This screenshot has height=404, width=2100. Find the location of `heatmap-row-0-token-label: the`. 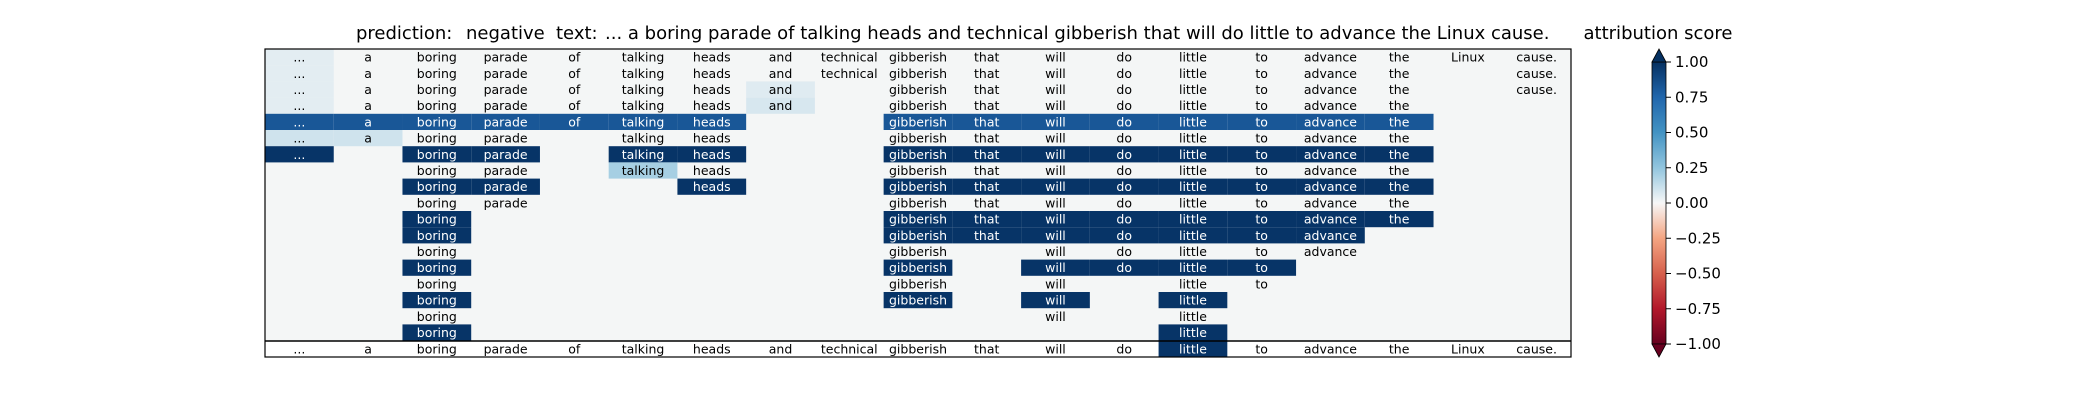

heatmap-row-0-token-label: the is located at coordinates (1399, 57).